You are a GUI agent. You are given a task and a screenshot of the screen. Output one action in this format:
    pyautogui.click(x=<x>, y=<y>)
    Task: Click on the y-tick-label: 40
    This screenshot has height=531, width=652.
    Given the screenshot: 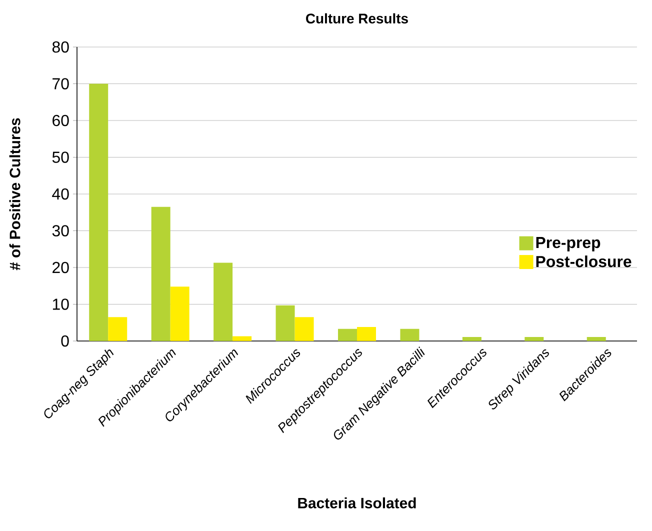 What is the action you would take?
    pyautogui.click(x=60, y=194)
    